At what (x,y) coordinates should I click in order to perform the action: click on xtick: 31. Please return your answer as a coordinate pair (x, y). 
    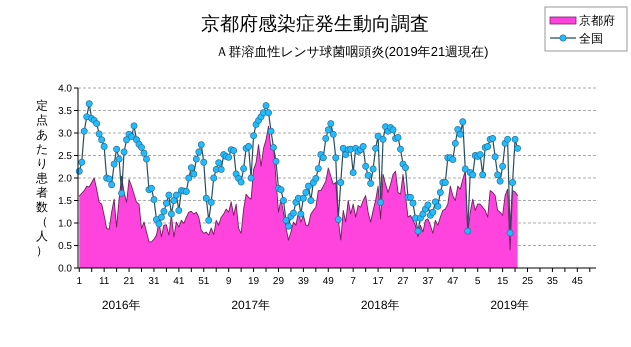
    Looking at the image, I should click on (154, 281).